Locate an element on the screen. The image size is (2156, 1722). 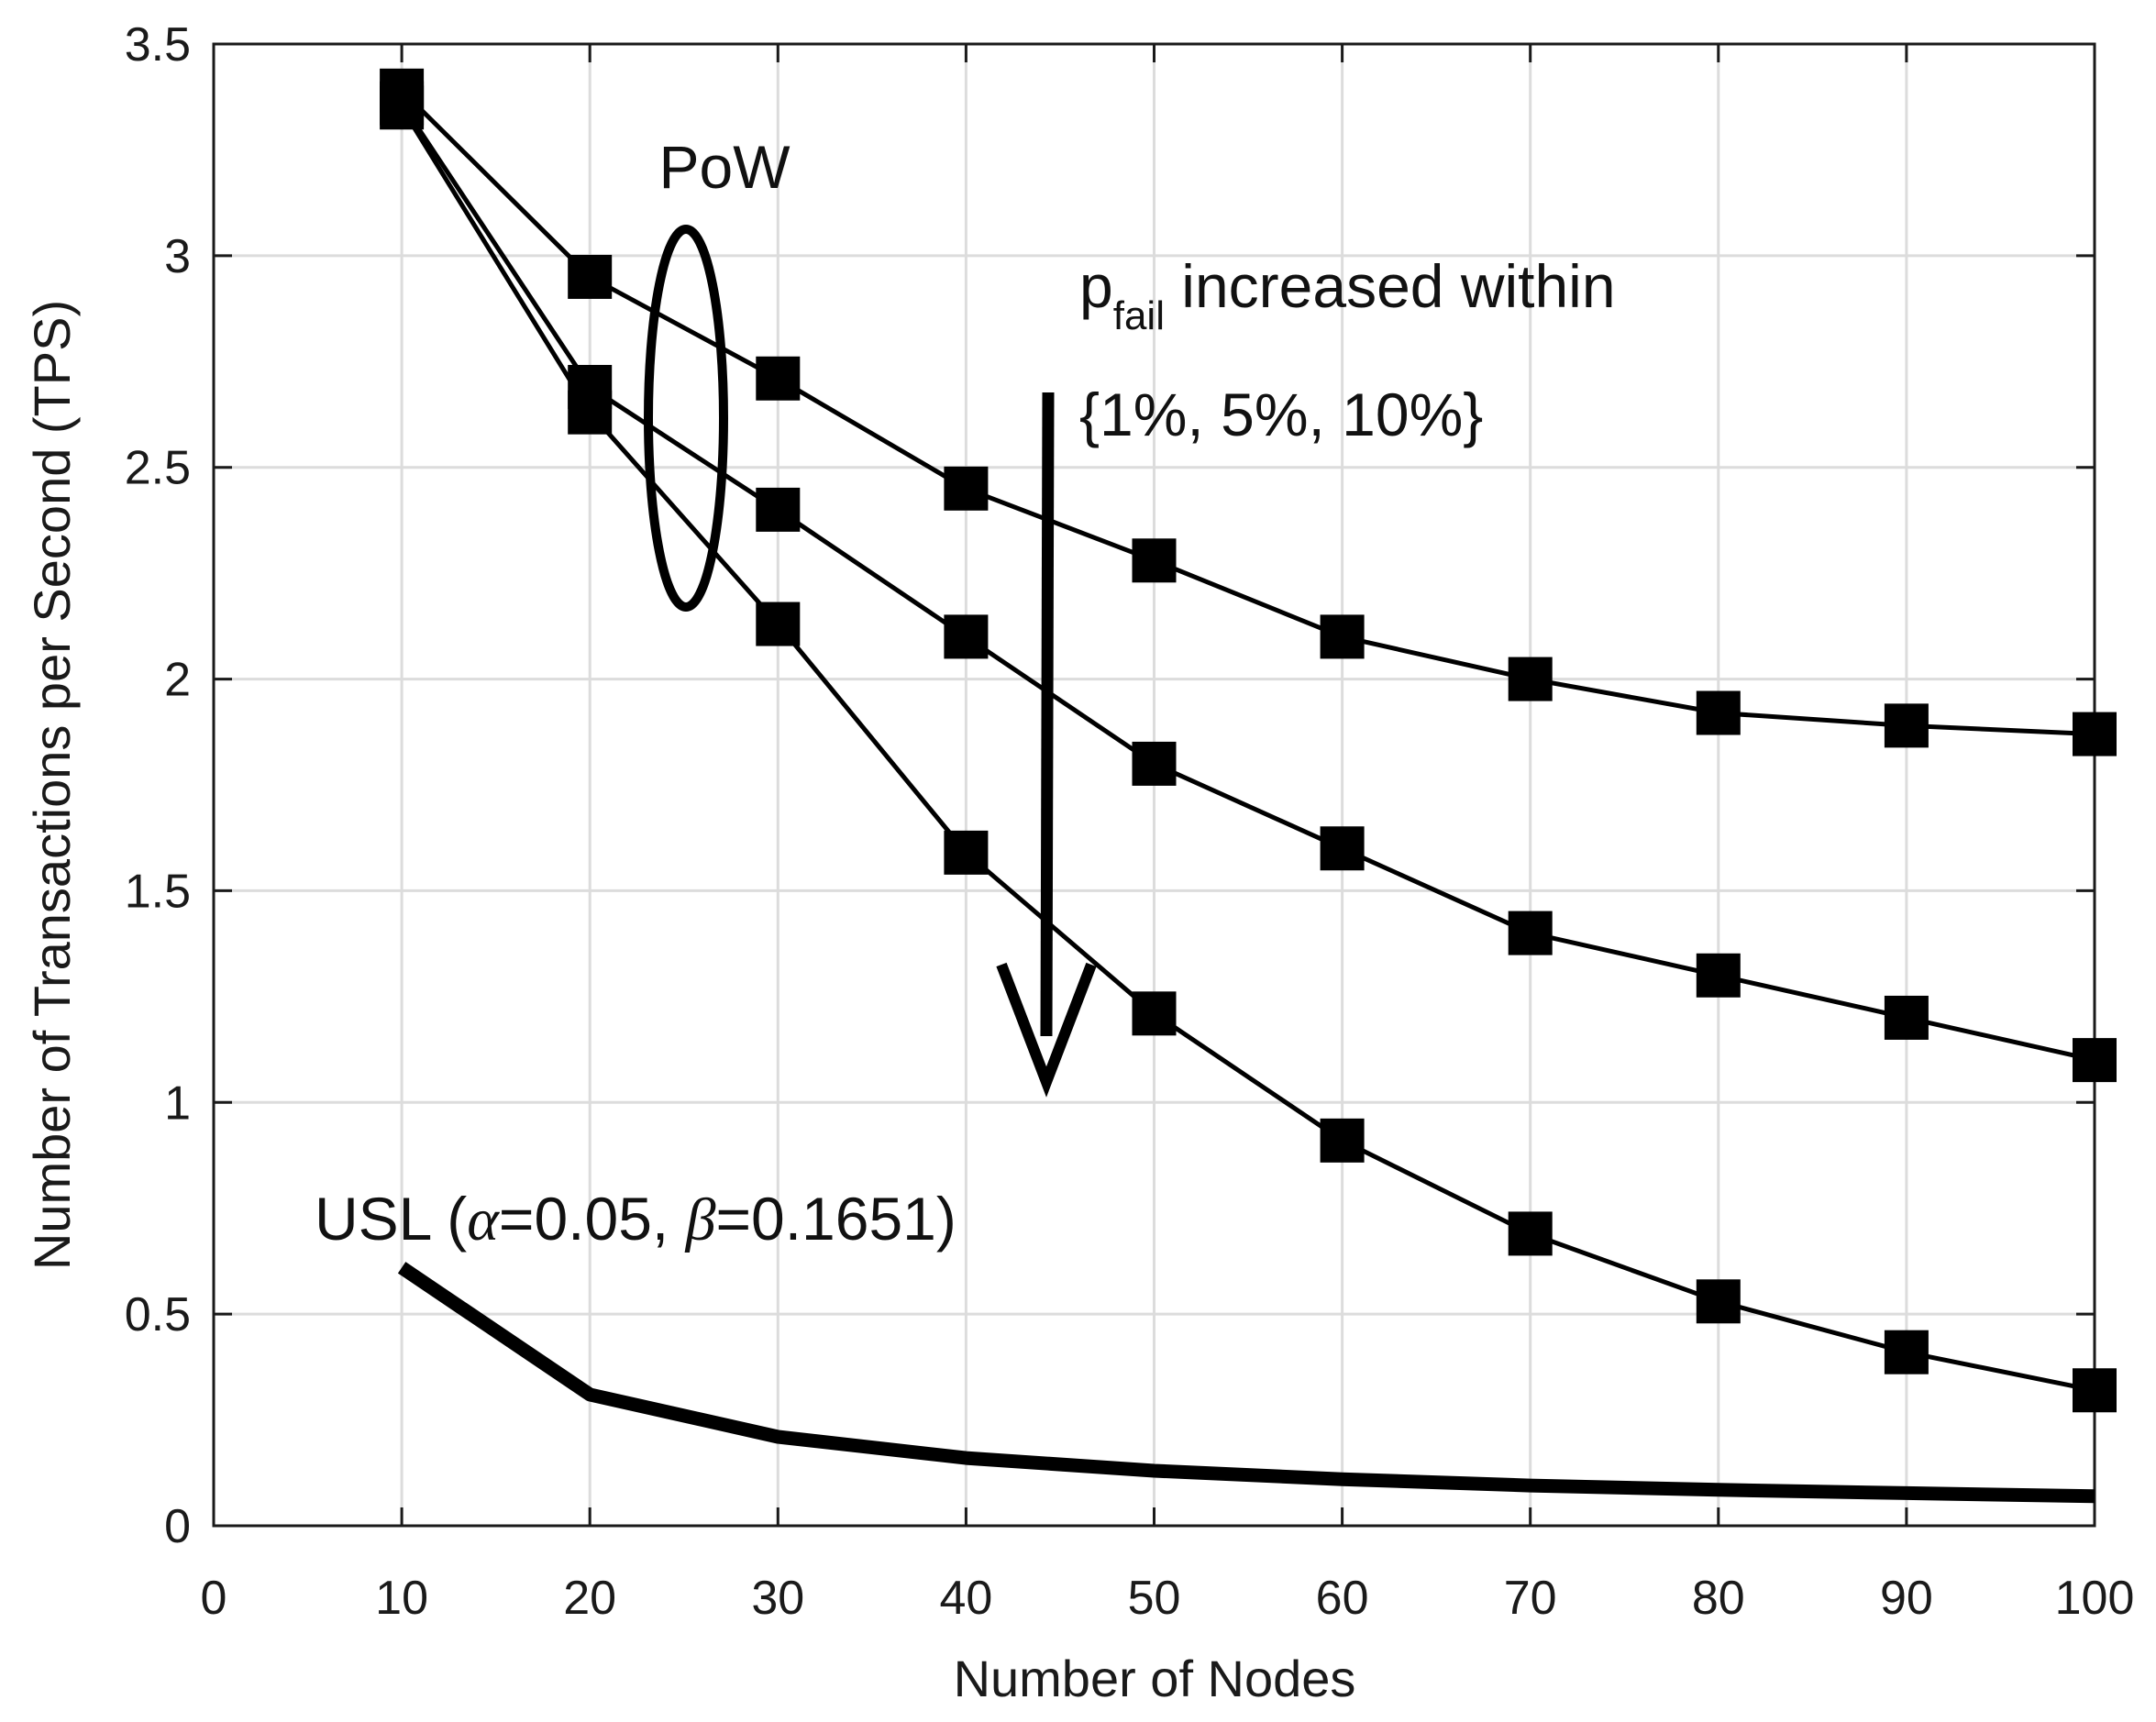
x-tick-label: 90 is located at coordinates (1907, 1598).